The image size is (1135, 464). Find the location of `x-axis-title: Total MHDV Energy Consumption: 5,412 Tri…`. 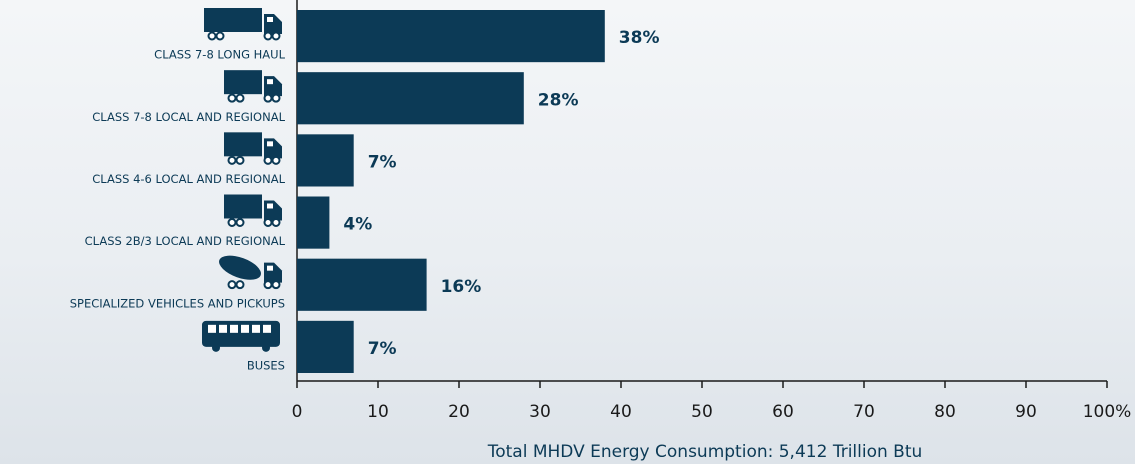

x-axis-title: Total MHDV Energy Consumption: 5,412 Tri… is located at coordinates (705, 452).